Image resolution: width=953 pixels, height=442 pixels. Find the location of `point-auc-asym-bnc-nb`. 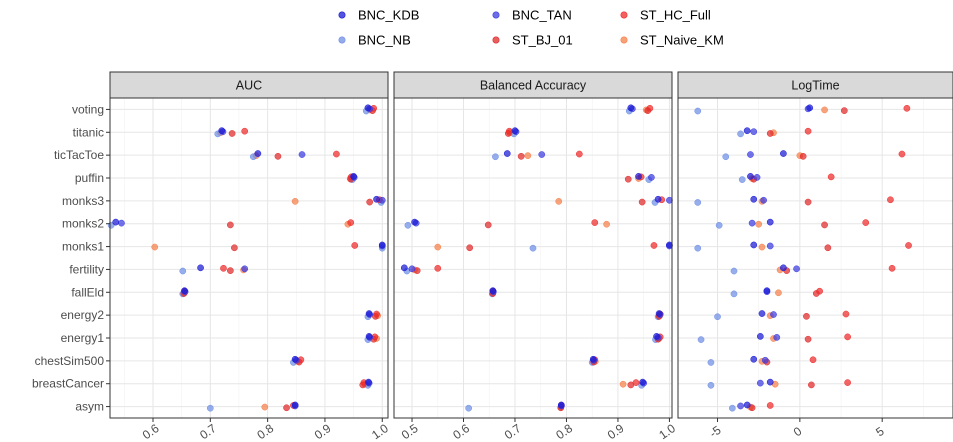

point-auc-asym-bnc-nb is located at coordinates (210, 408).